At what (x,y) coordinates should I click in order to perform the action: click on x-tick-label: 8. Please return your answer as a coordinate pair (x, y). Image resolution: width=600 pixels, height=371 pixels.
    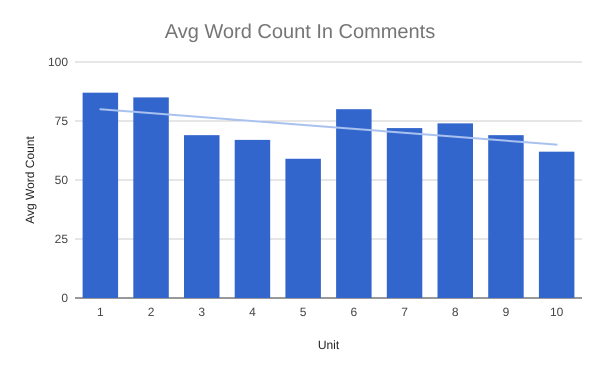
    Looking at the image, I should click on (455, 312).